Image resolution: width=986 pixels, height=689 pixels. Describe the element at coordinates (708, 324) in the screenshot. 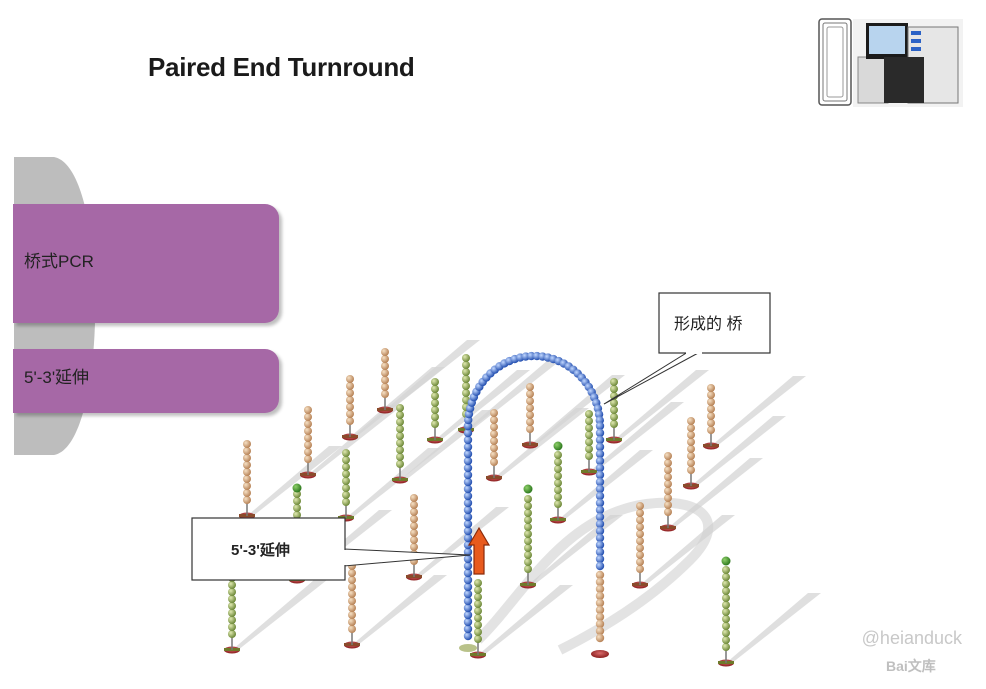

I see `bridge-callout-label: 形成的 桥` at that location.